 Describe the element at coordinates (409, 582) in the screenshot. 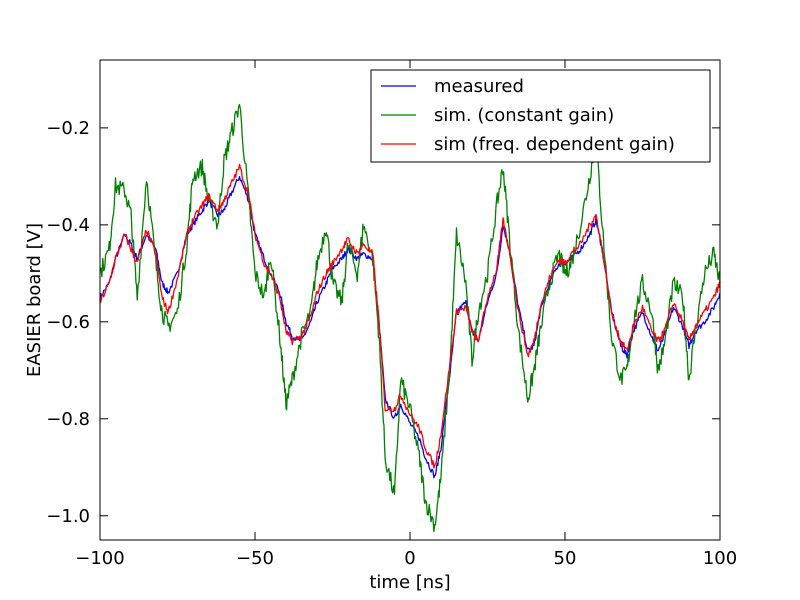

I see `x-axis-label: time [ns]` at that location.